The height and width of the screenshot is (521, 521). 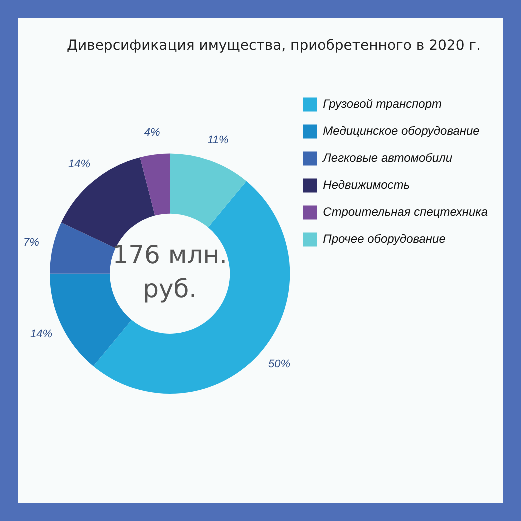 I want to click on text: 176 млн. руб., so click(x=170, y=272).